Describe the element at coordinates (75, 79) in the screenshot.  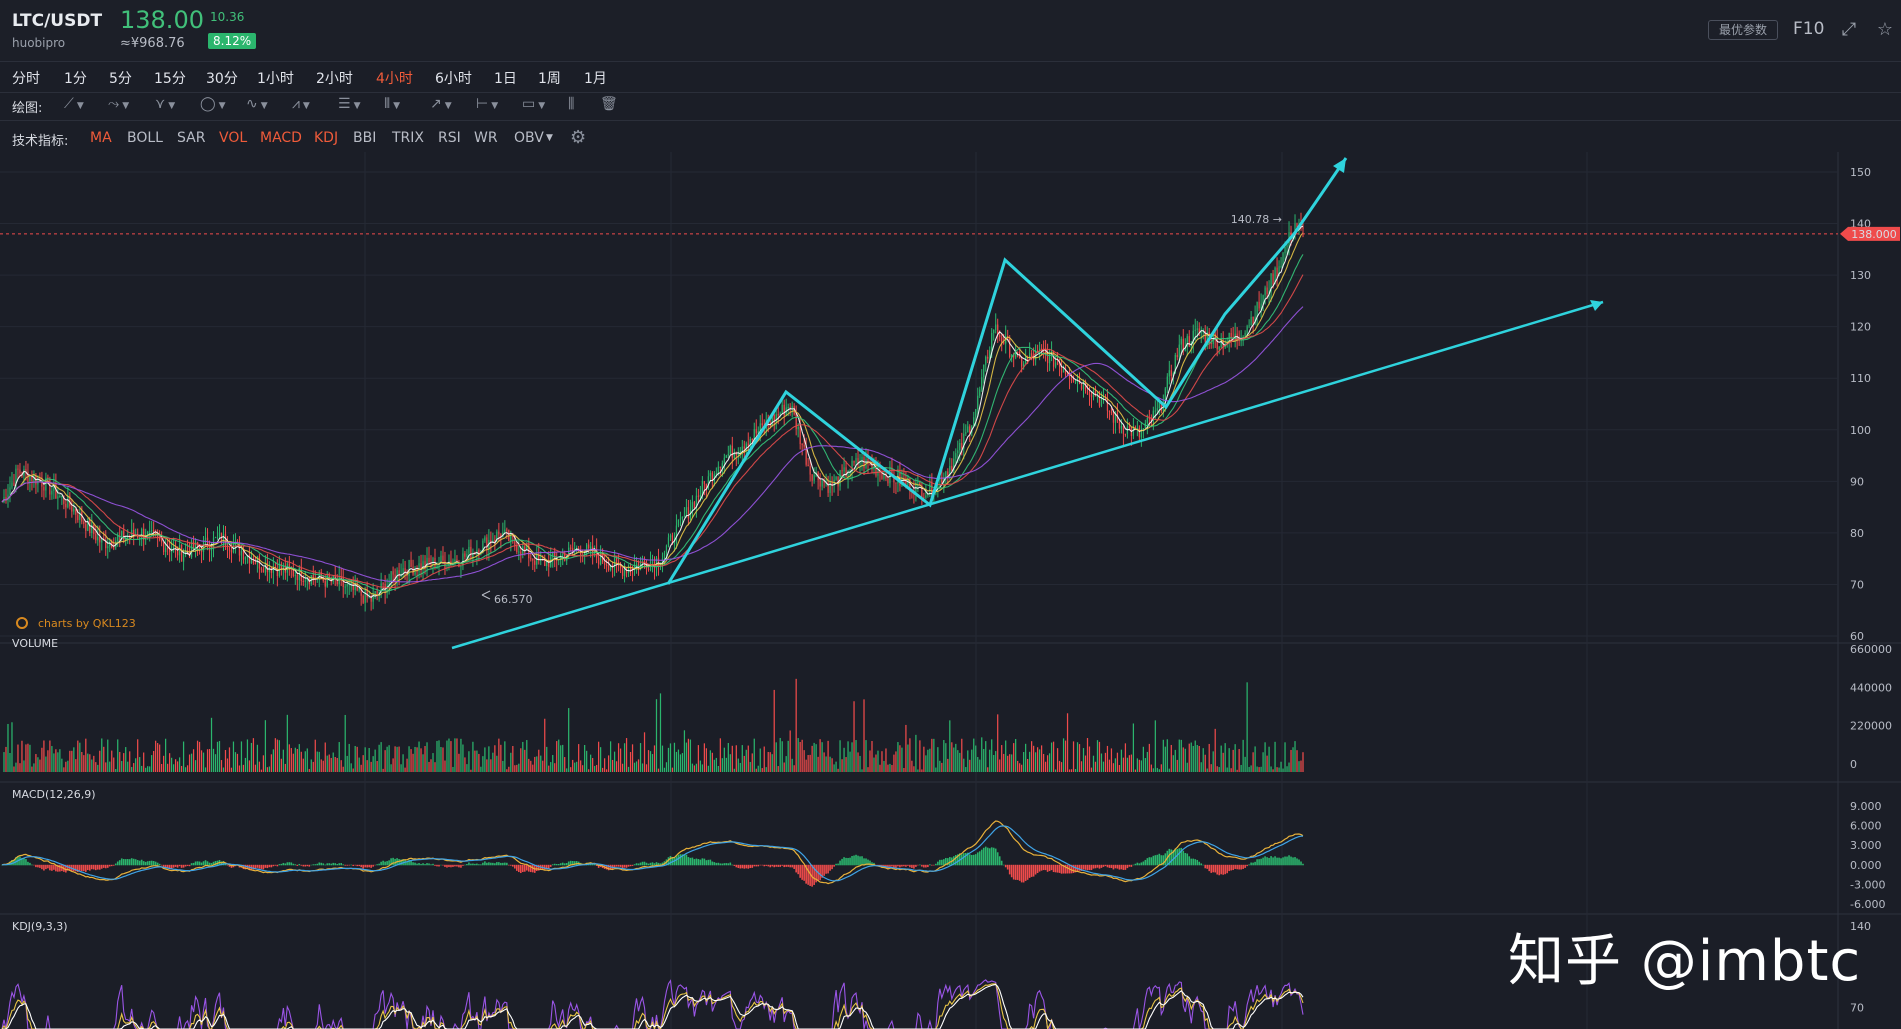
I see `timeframe-tab: 1分` at that location.